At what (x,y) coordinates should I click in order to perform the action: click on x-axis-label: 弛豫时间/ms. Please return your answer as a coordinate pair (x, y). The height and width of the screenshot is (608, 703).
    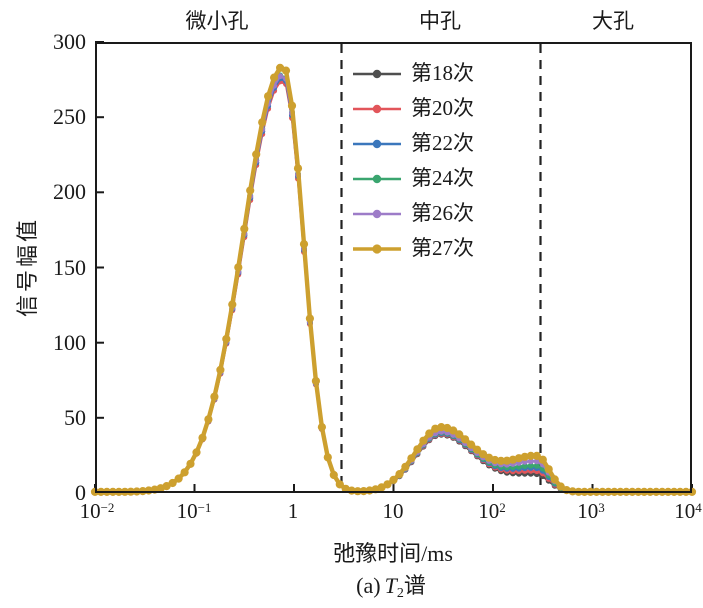
    Looking at the image, I should click on (393, 553).